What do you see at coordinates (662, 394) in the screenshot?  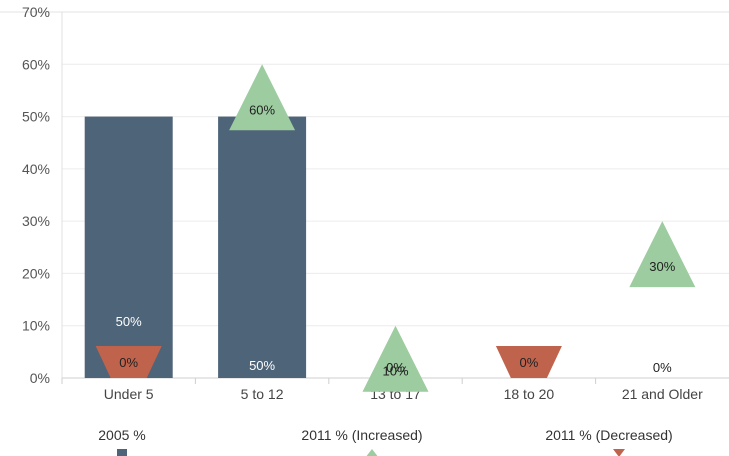 I see `x-tick-label: 21 and Older` at bounding box center [662, 394].